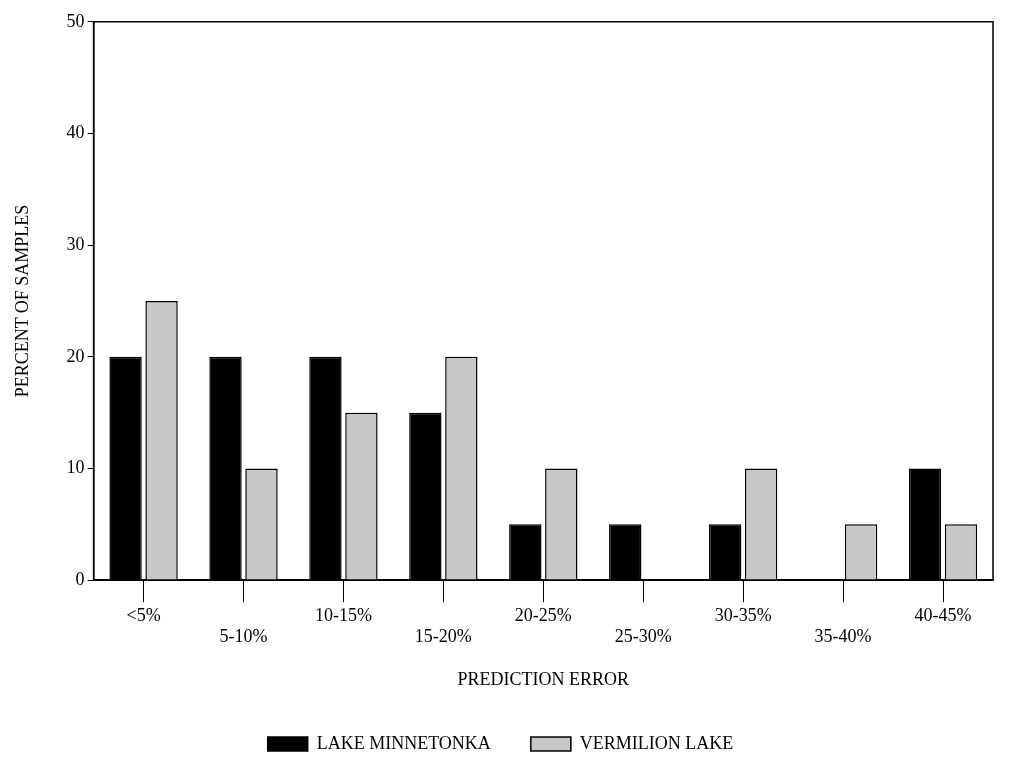 This screenshot has height=775, width=1027. What do you see at coordinates (643, 636) in the screenshot?
I see `x-tick-label: 25-30%` at bounding box center [643, 636].